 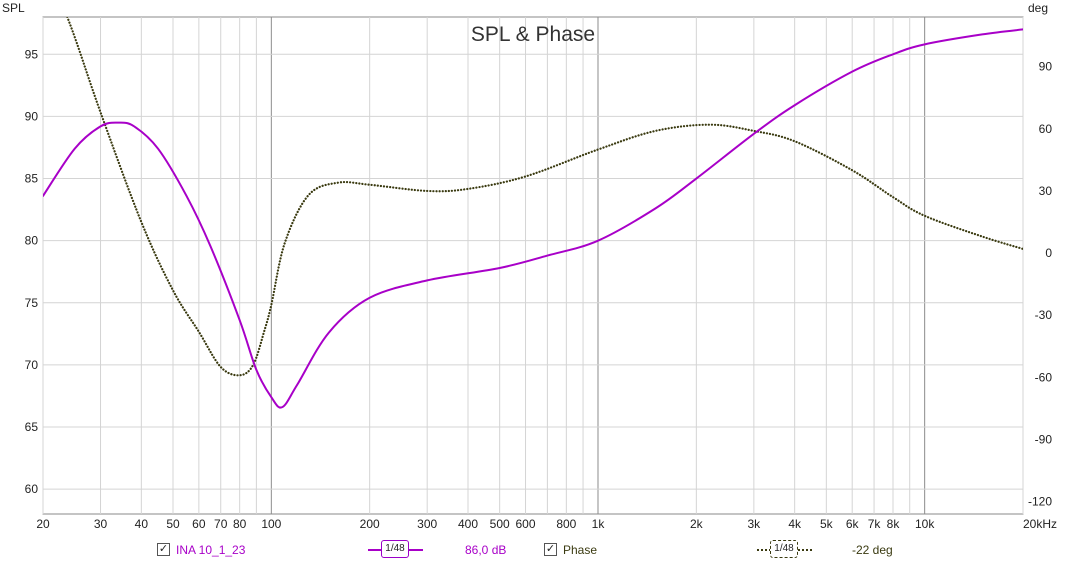 What do you see at coordinates (875, 524) in the screenshot?
I see `x-tick-label: 7k` at bounding box center [875, 524].